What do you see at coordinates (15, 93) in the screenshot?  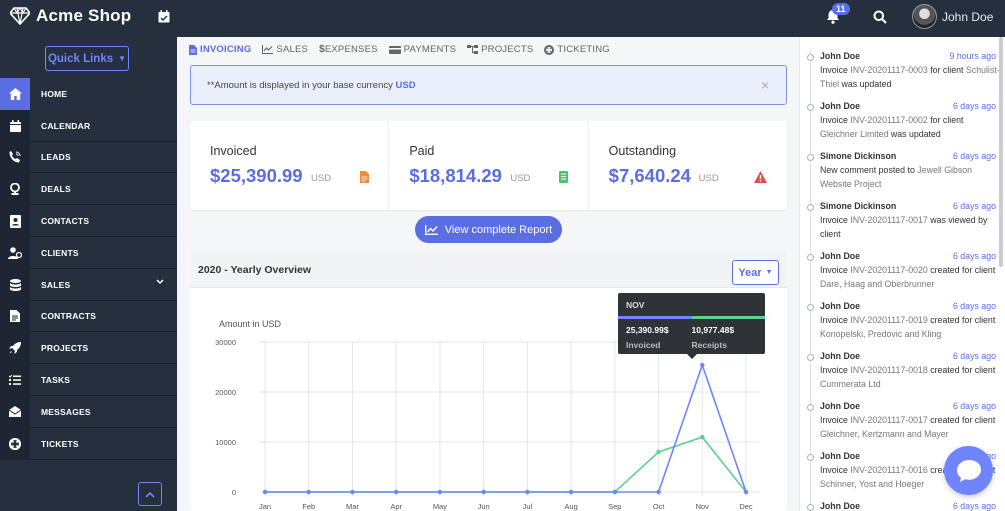 I see `home-icon` at bounding box center [15, 93].